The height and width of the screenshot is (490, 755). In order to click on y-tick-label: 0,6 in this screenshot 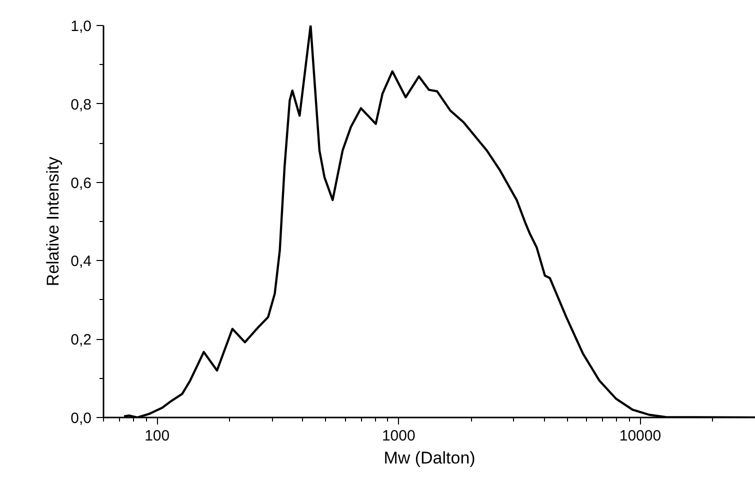, I will do `click(81, 183)`.